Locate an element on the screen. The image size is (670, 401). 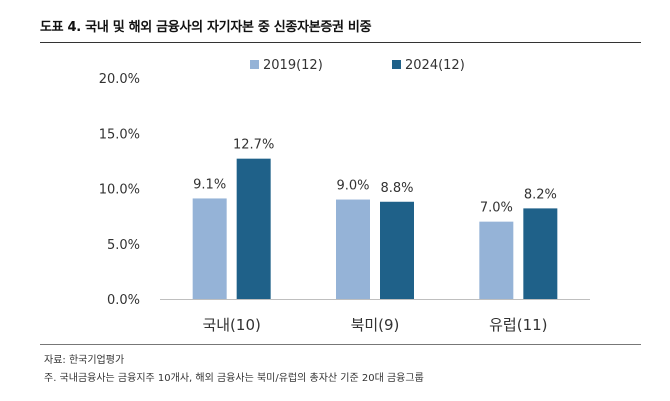
title-divider is located at coordinates (340, 42).